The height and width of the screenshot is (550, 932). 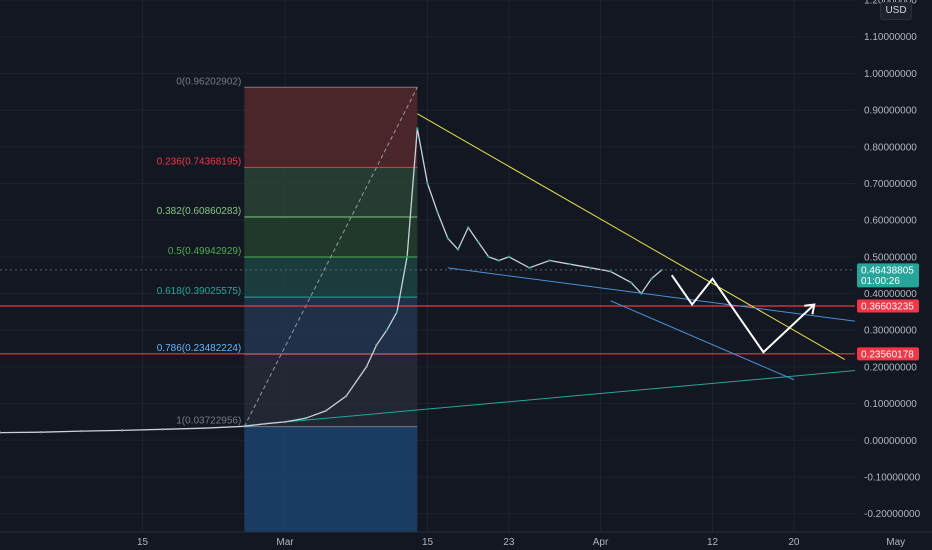 I want to click on fib-level-label: 0(0.96202902), so click(x=208, y=81).